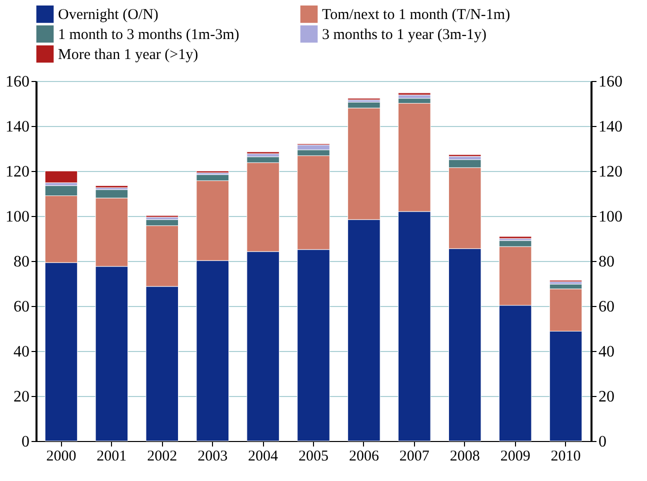  What do you see at coordinates (162, 456) in the screenshot?
I see `x-tick-label: 2002` at bounding box center [162, 456].